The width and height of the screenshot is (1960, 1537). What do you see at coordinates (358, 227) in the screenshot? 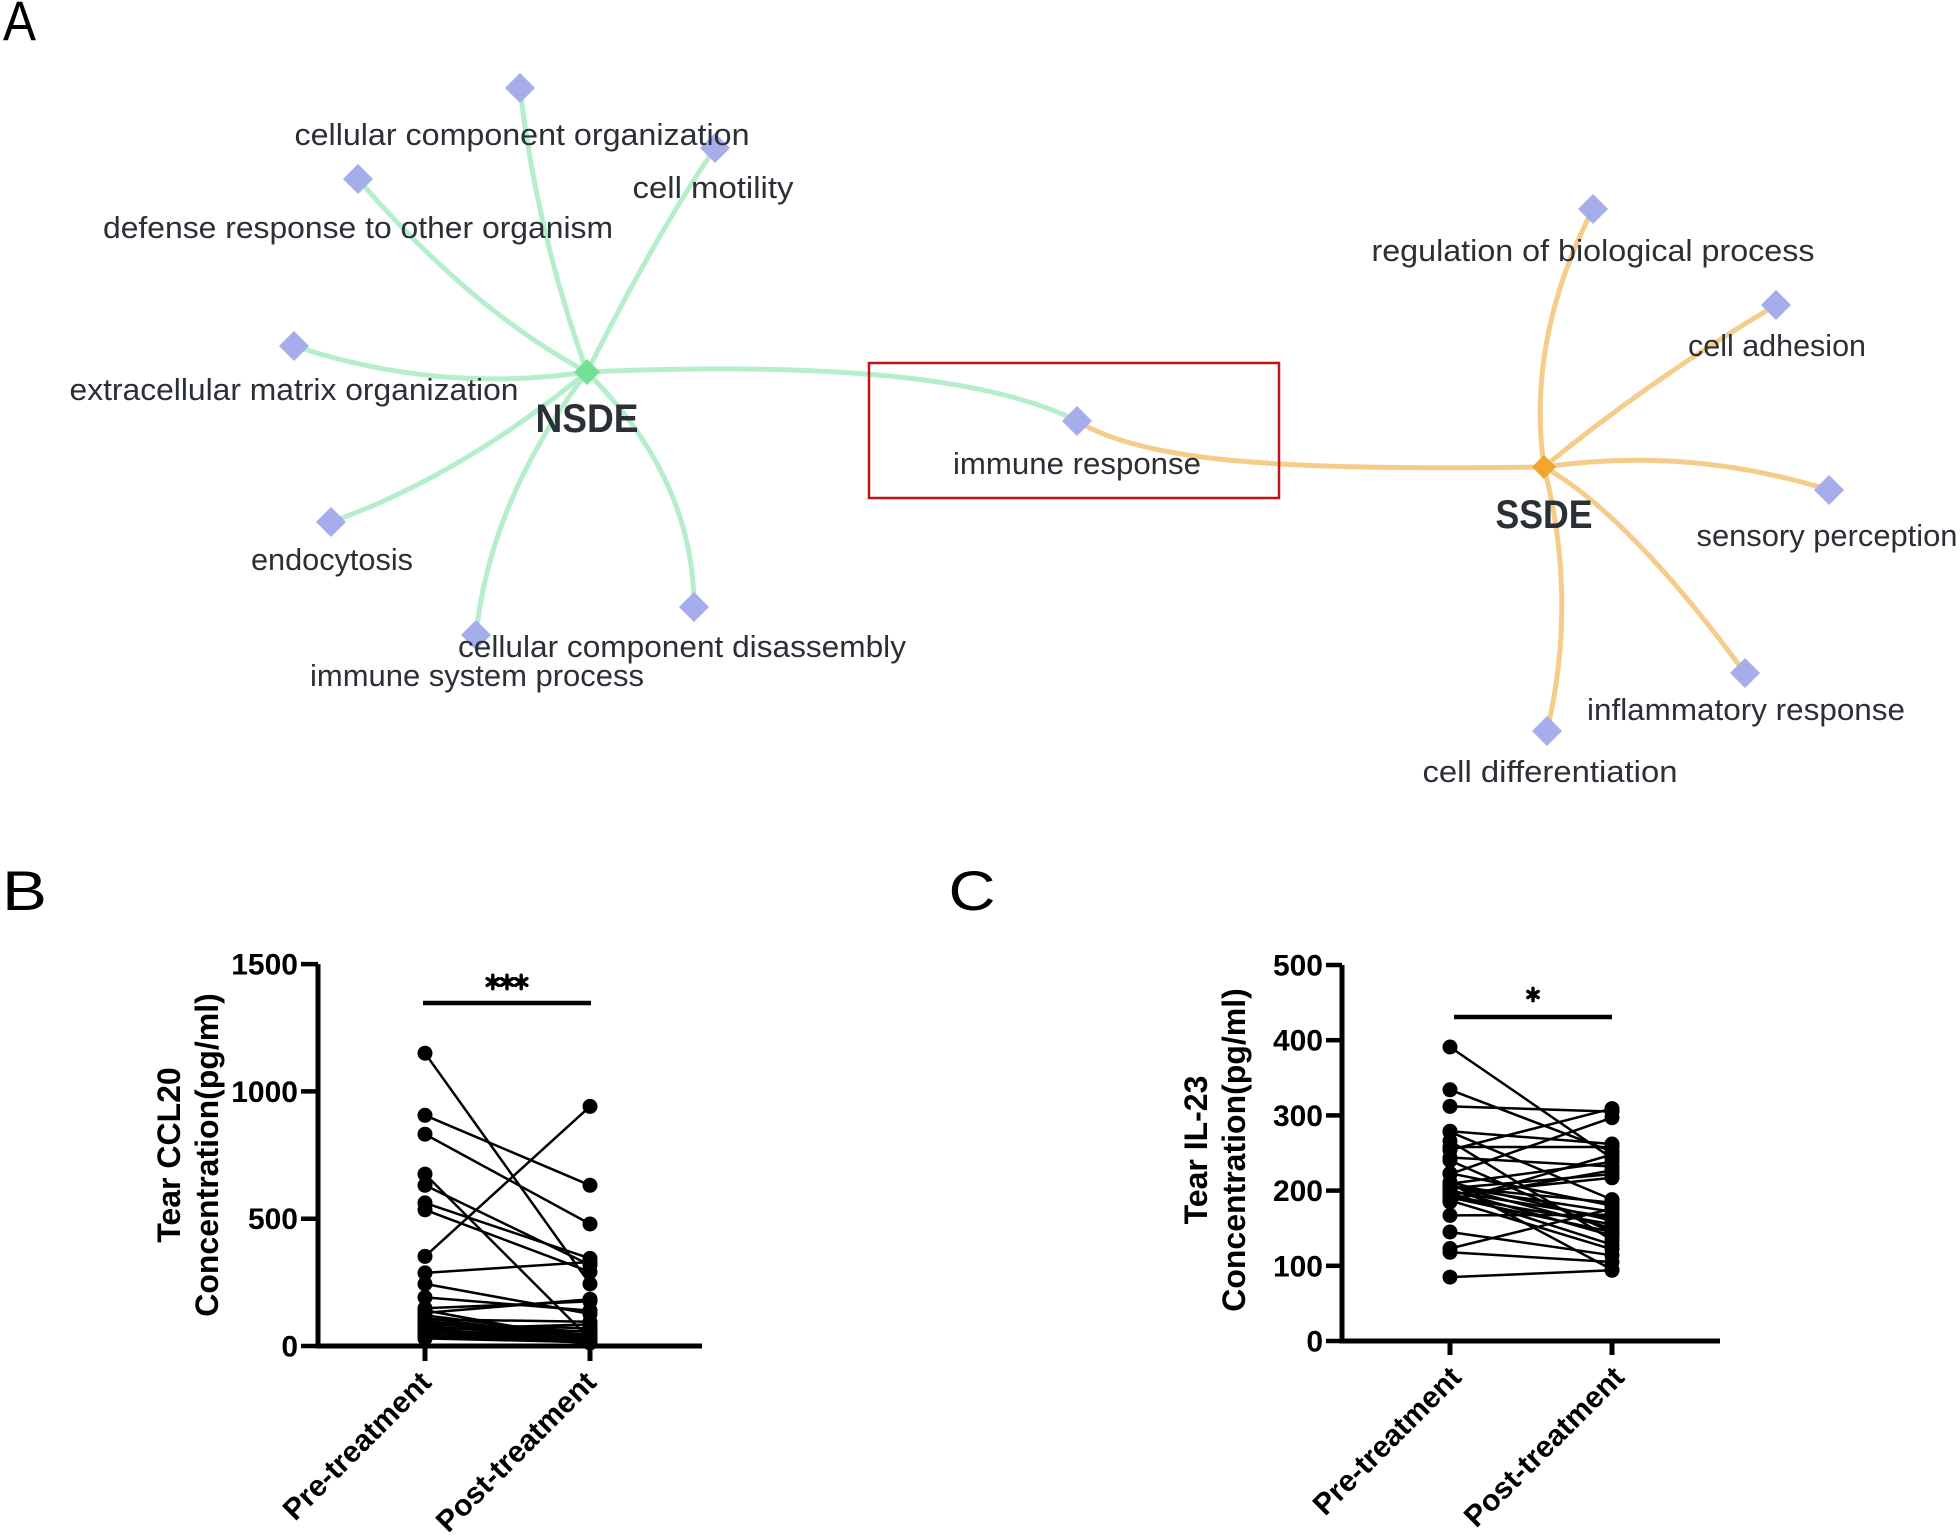
I see `svg-text:defense response to other orga: defense response to other organism` at bounding box center [358, 227].